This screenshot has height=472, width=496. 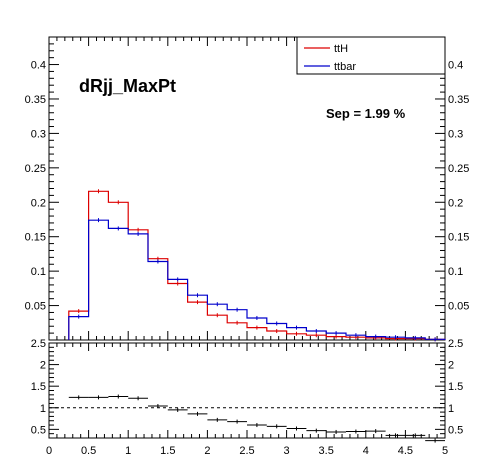 I want to click on chart-title: dRjj_MaxPt, so click(x=127, y=86).